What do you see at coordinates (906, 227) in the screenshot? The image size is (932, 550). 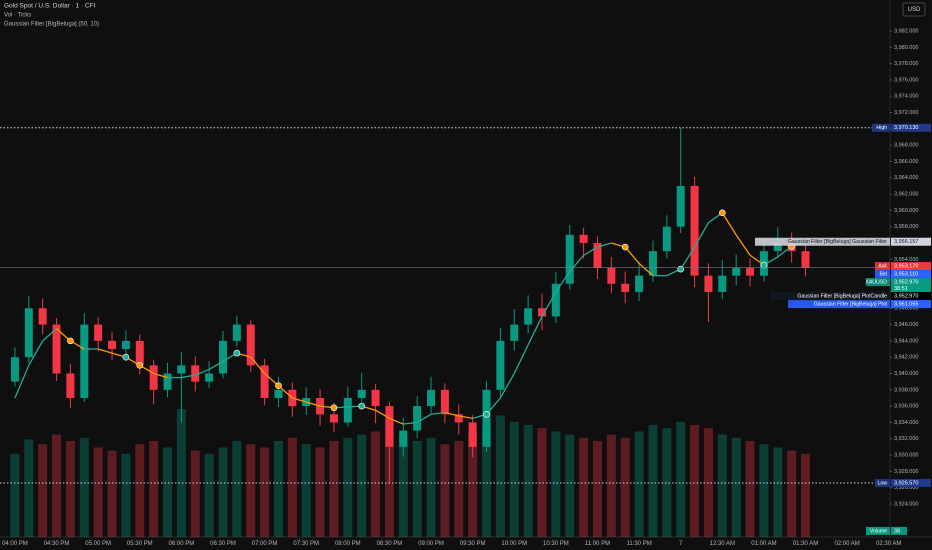 I see `y-tick-label: 3,958.000` at bounding box center [906, 227].